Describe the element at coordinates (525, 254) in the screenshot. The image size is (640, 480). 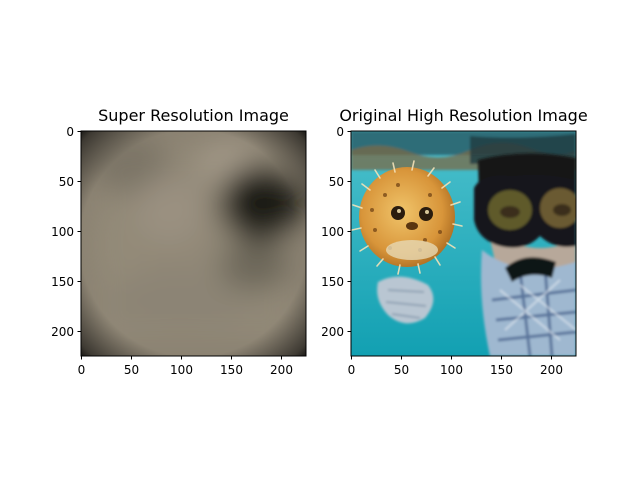
I see `snorkeler` at that location.